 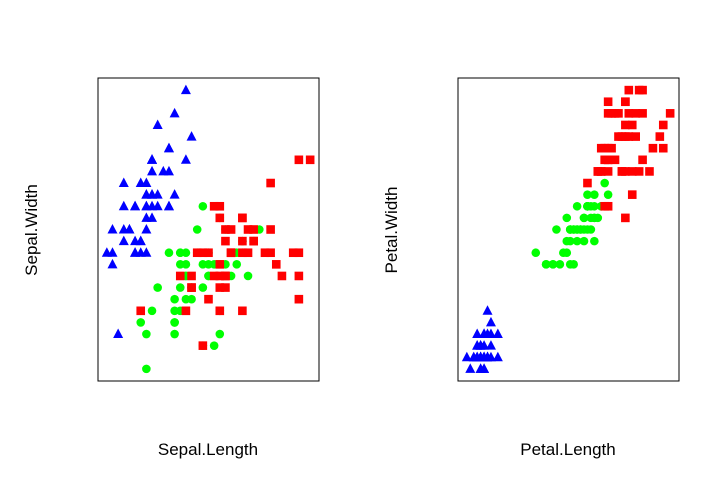 What do you see at coordinates (391, 230) in the screenshot?
I see `y-axis-label: Petal.Width` at bounding box center [391, 230].